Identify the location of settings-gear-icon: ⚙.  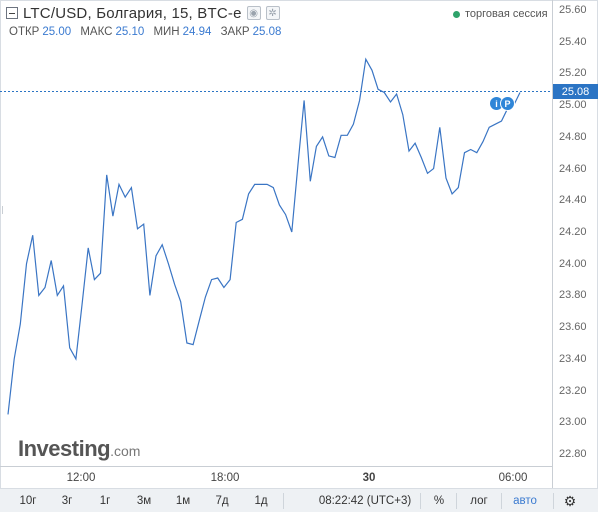
(570, 501).